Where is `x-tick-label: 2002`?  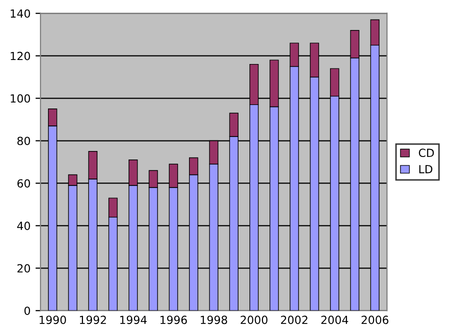
x-tick-label: 2002 is located at coordinates (294, 320).